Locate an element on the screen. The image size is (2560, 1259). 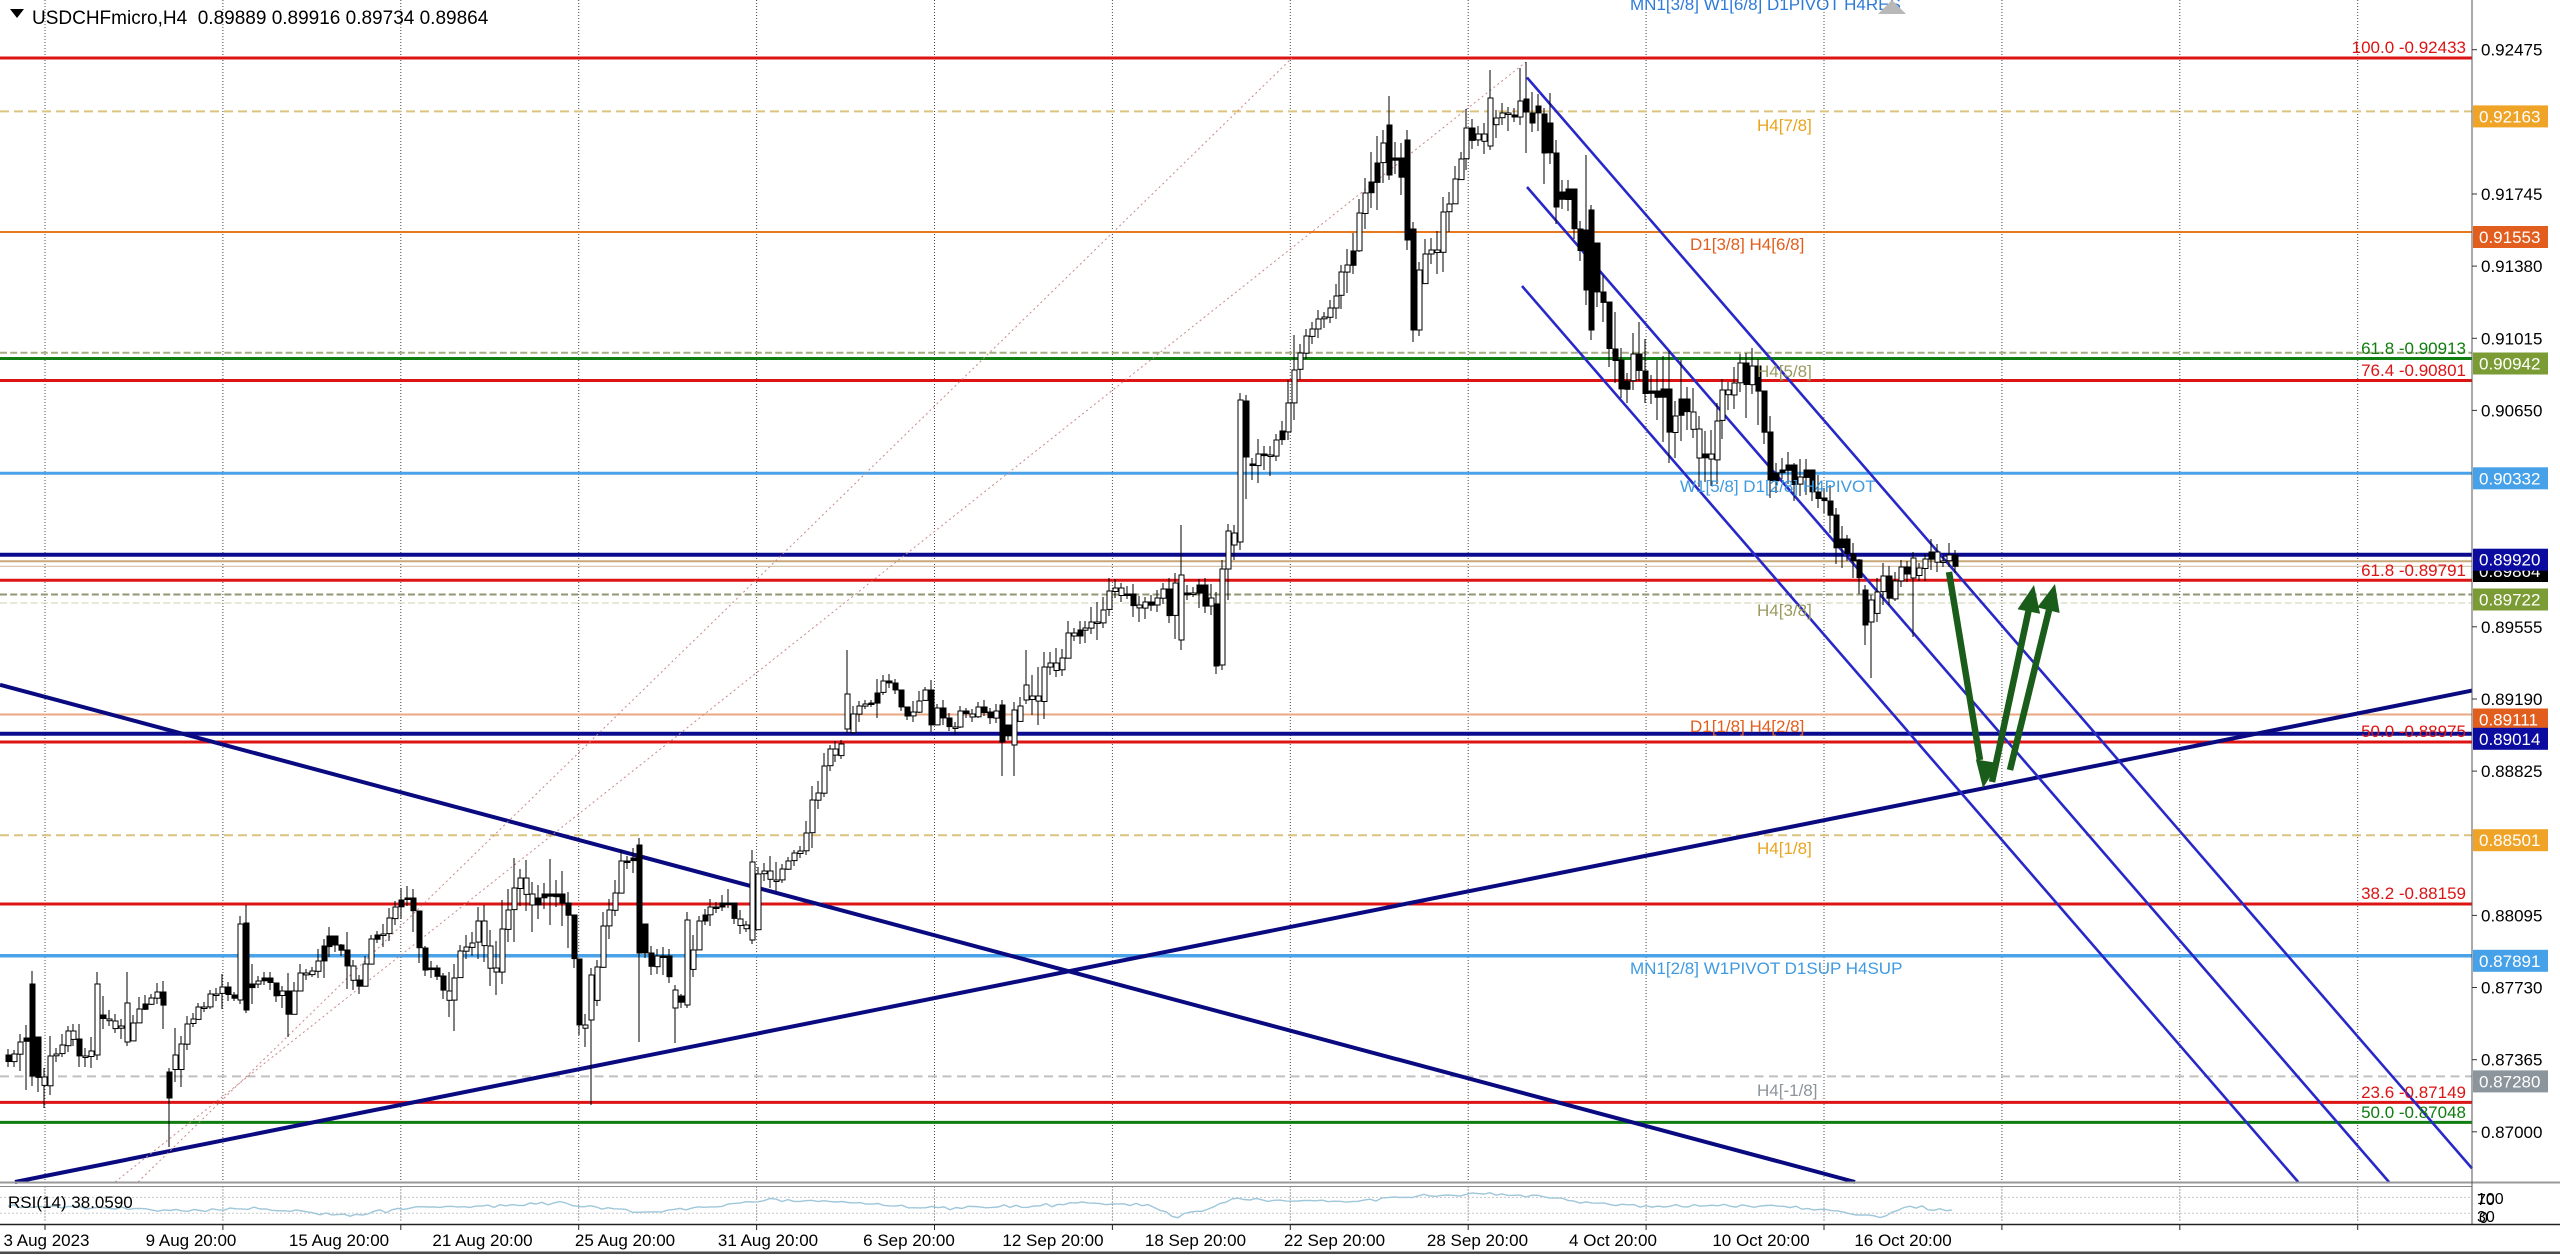
svg-text: D1[1/8] H4[2/8] is located at coordinates (1747, 726).